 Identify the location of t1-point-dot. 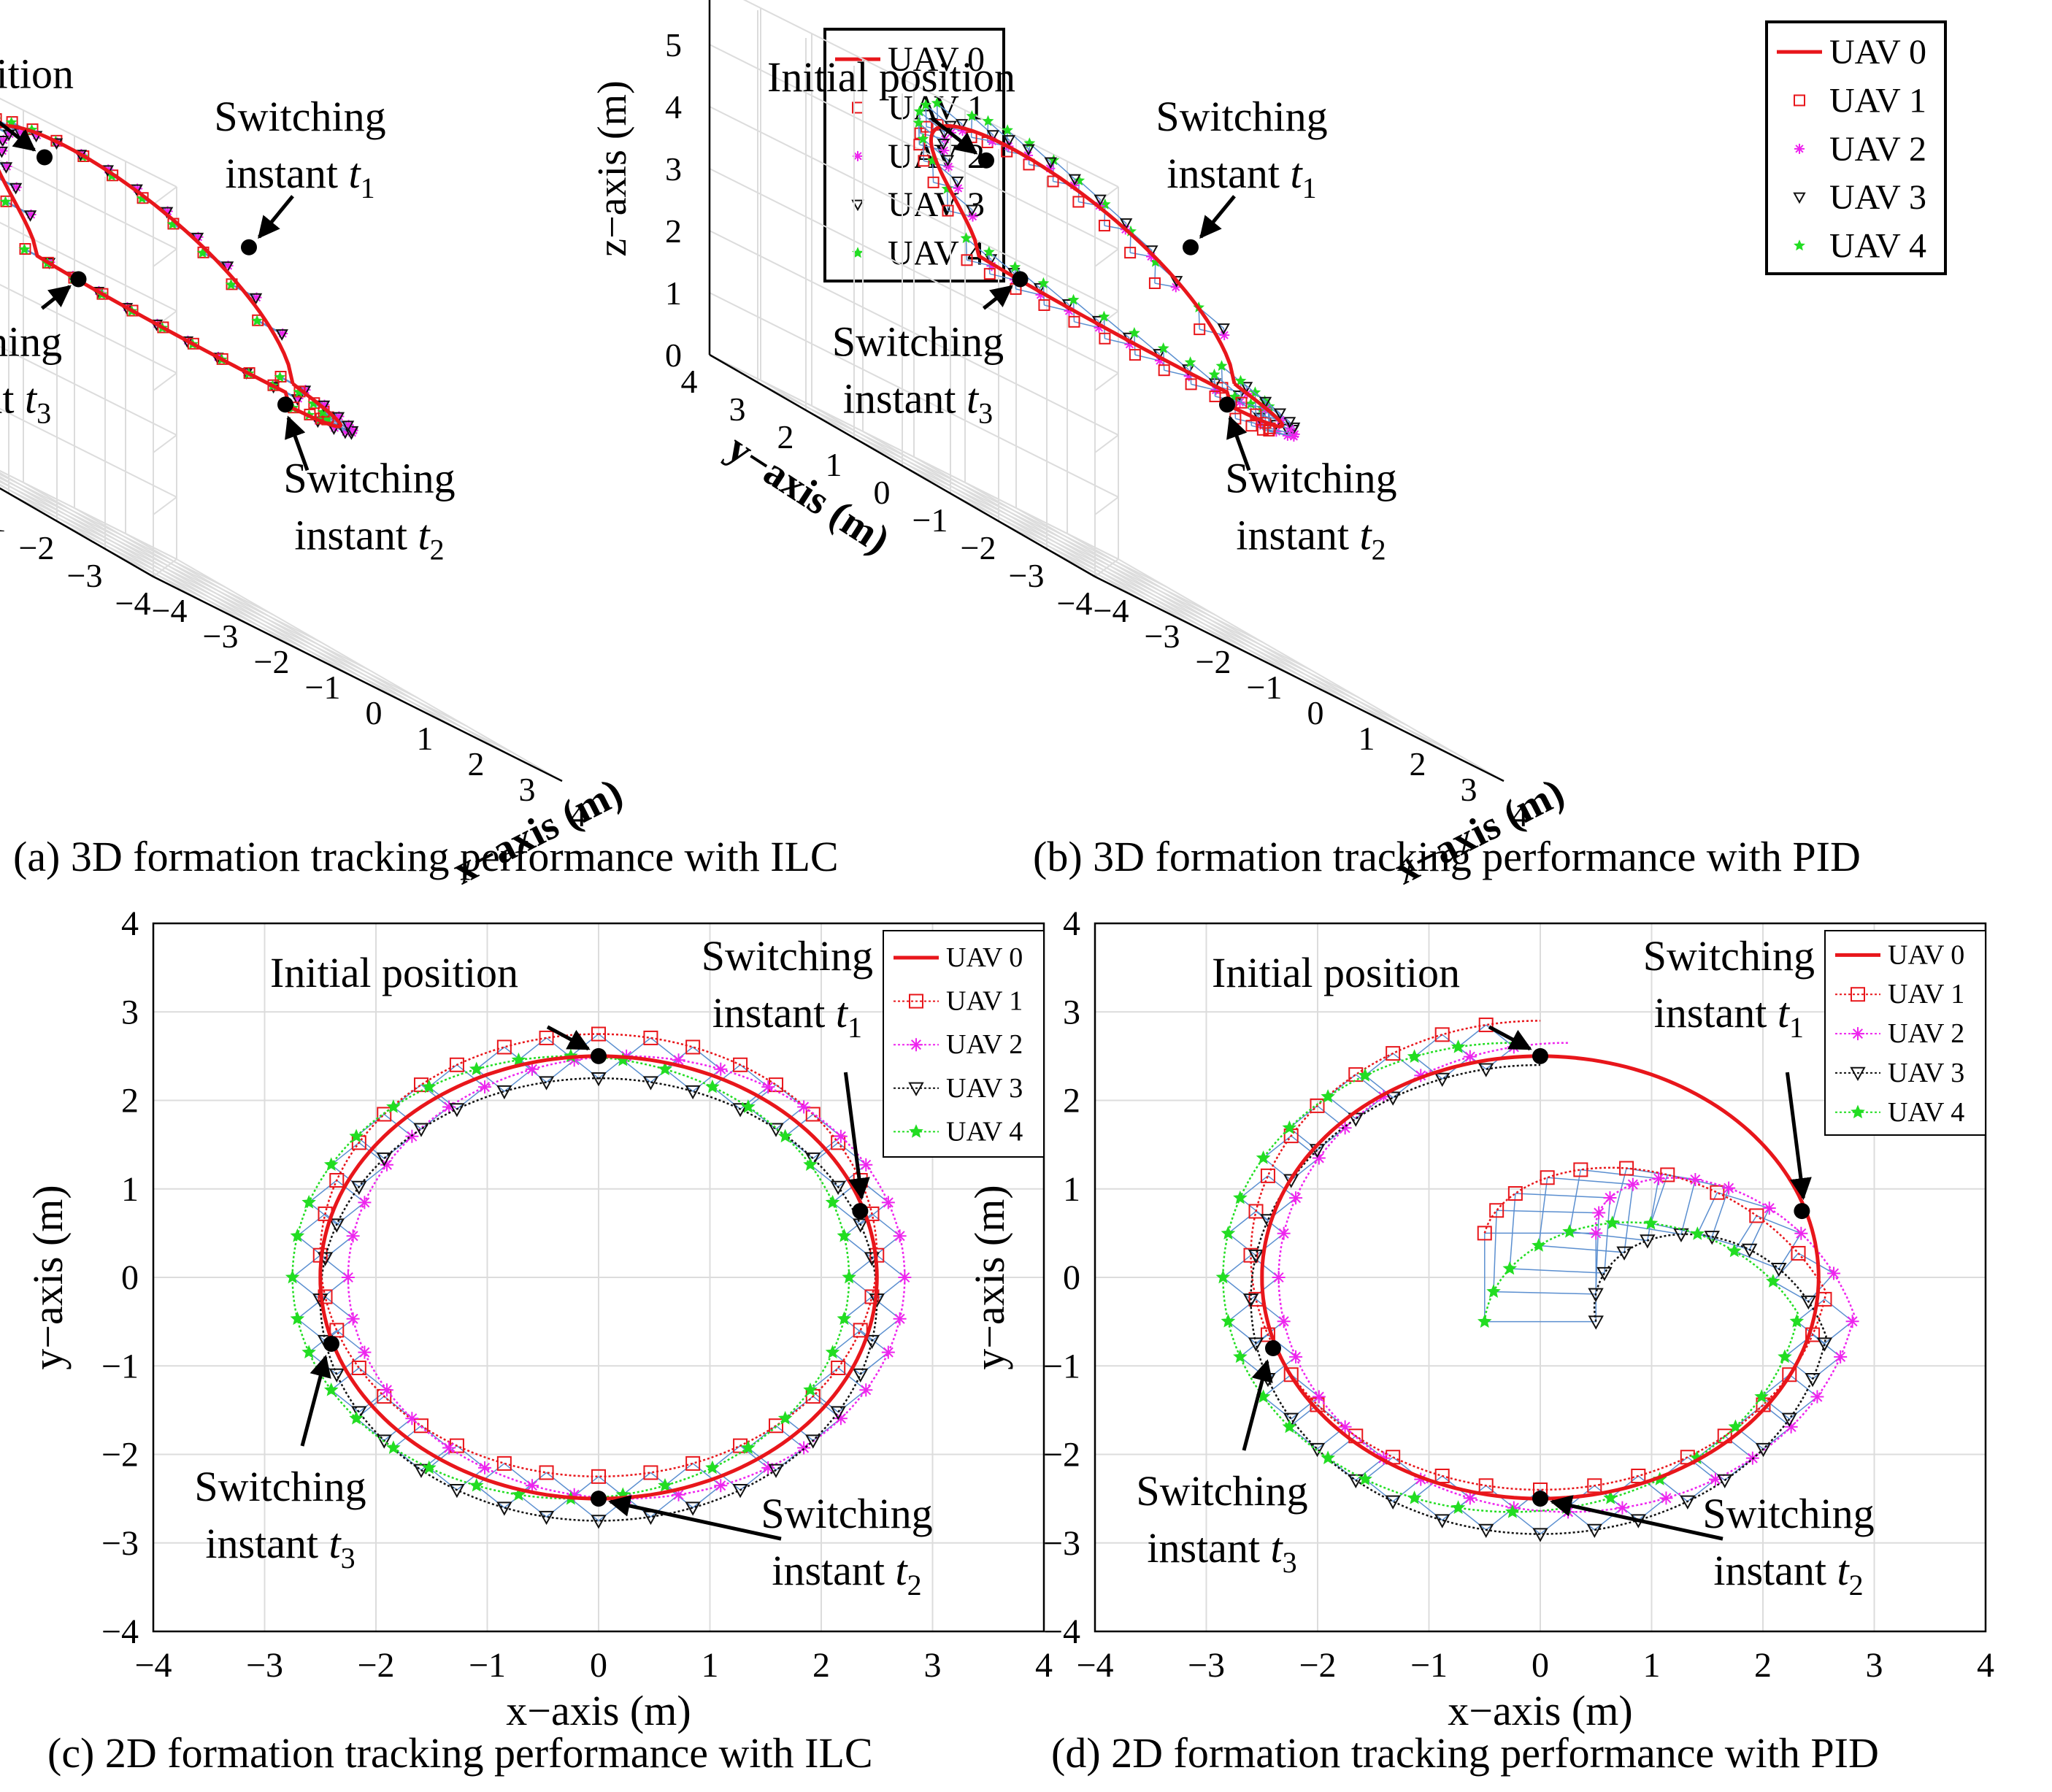
(249, 247).